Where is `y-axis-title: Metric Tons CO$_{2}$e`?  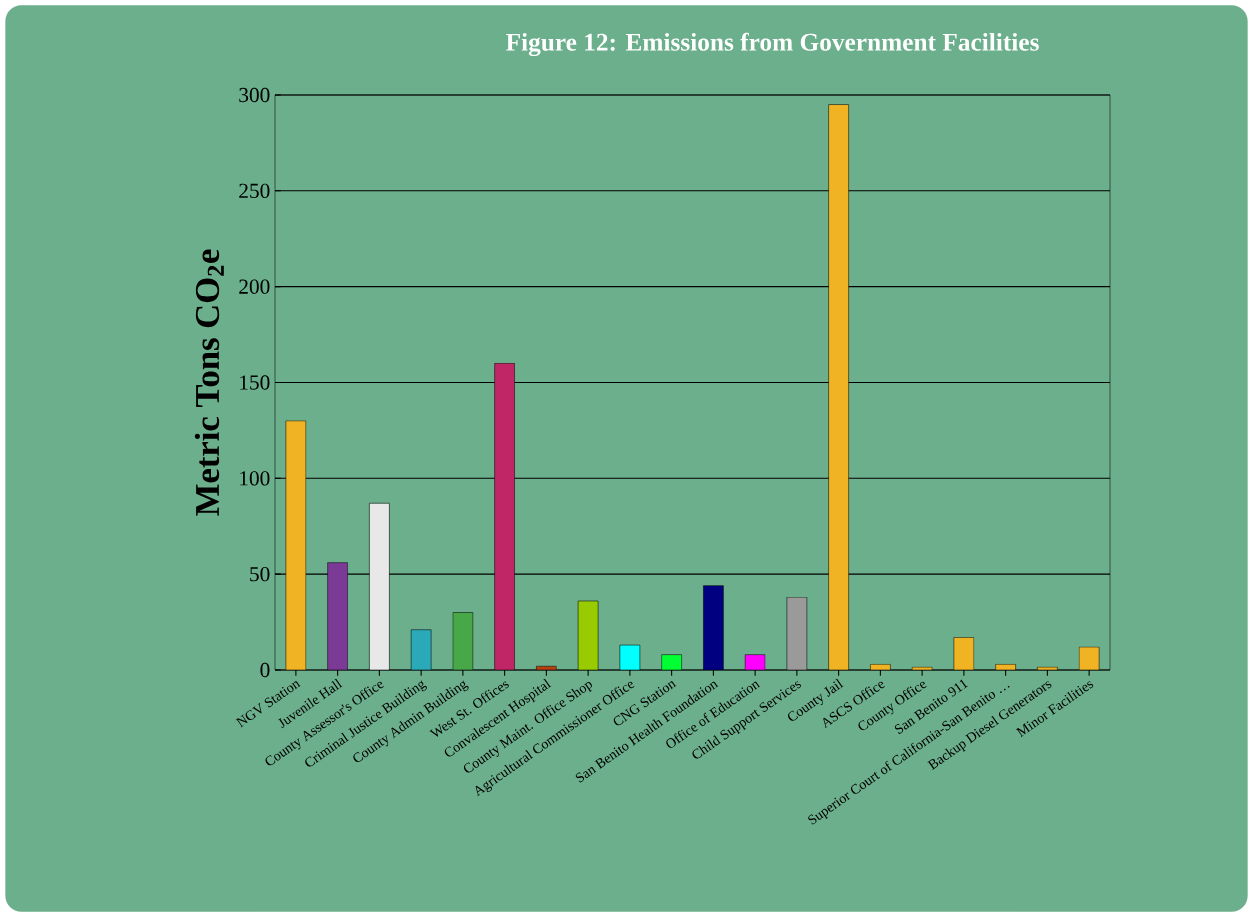
y-axis-title: Metric Tons CO$_{2}$e is located at coordinates (209, 382).